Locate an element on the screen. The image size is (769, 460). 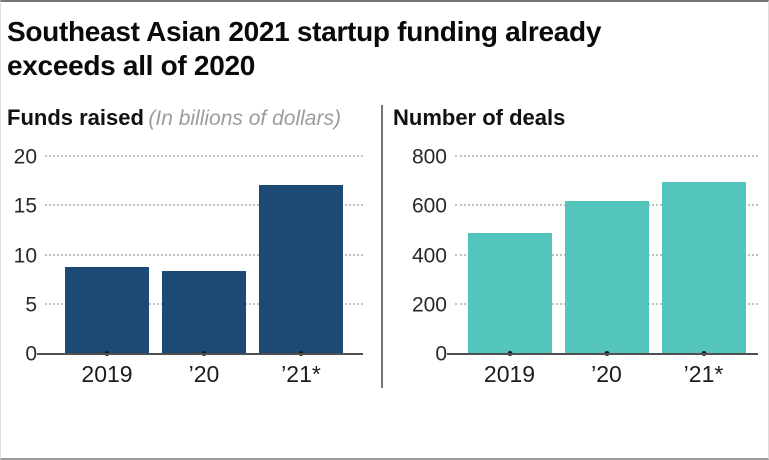
title-line-2: exceeds all of 2020 is located at coordinates (131, 65).